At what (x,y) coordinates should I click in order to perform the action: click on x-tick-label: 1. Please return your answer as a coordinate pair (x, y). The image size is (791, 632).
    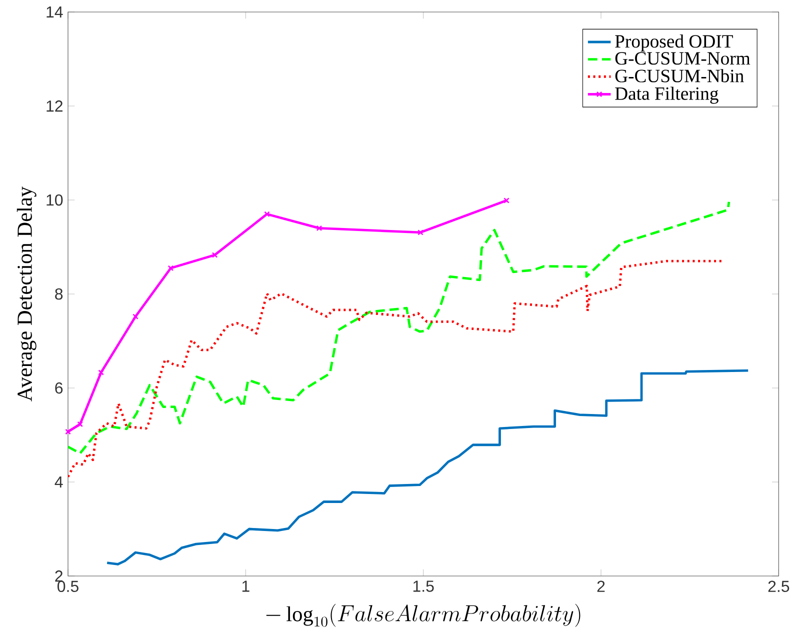
    Looking at the image, I should click on (246, 586).